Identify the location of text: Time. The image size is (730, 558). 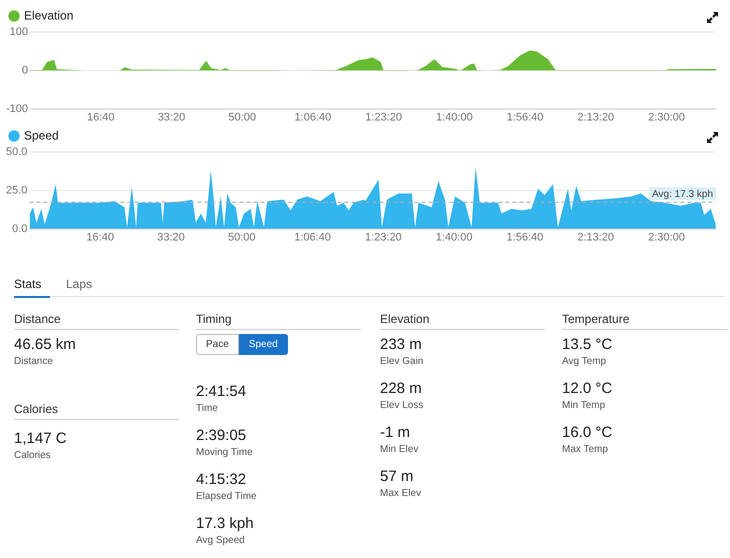
(207, 408).